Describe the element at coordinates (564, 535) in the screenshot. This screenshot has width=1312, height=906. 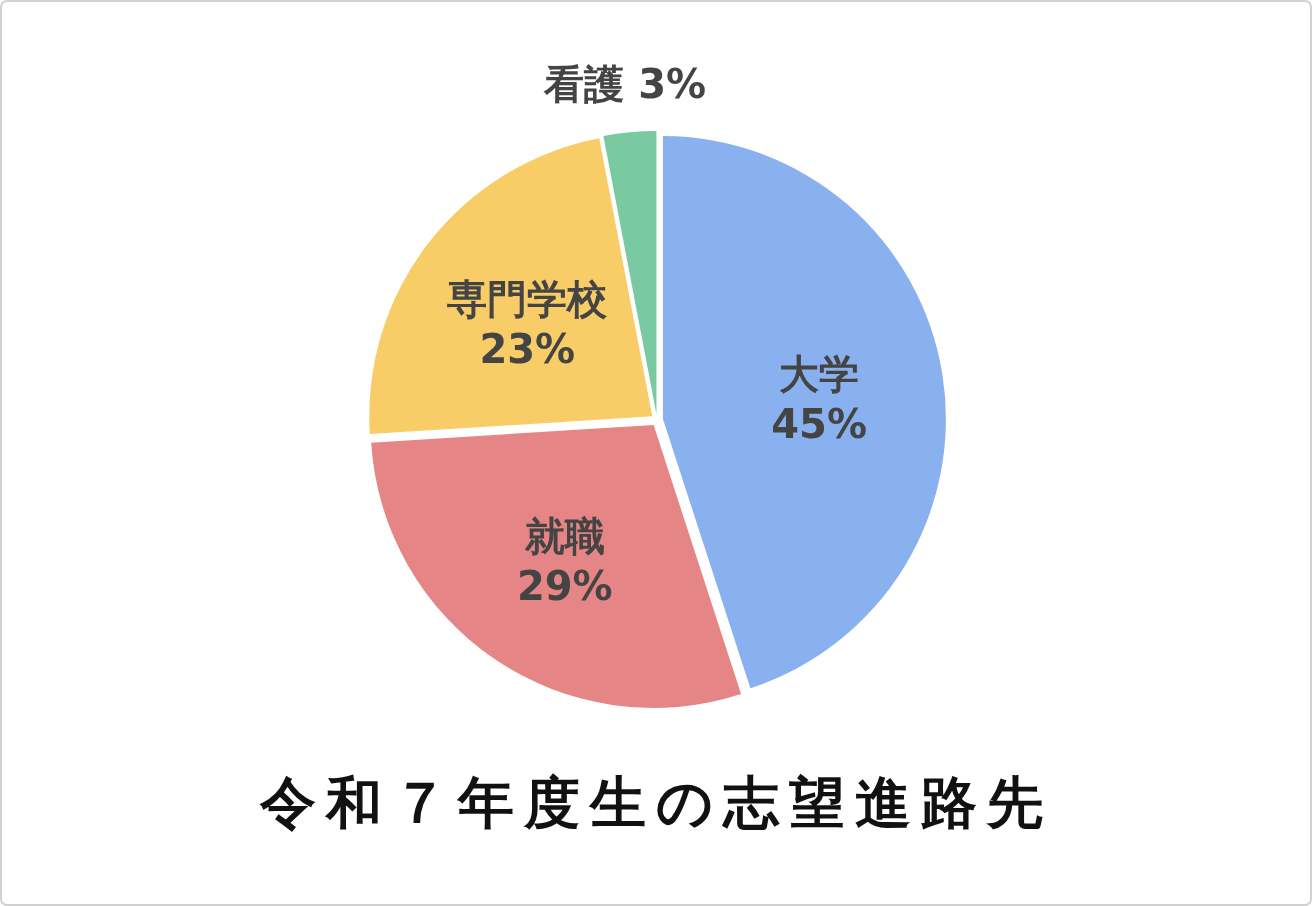
I see `slice-label: 就職` at that location.